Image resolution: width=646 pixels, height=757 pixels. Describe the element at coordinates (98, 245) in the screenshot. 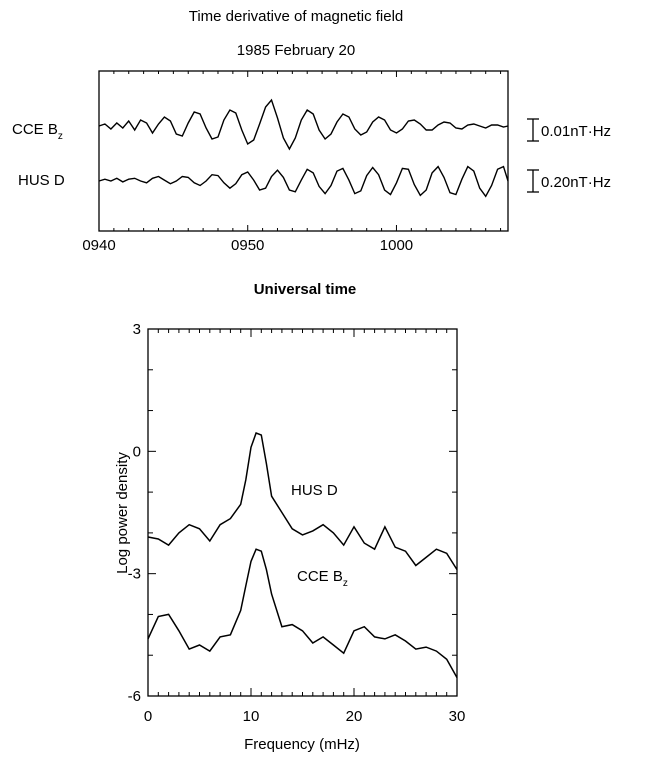

I see `top-x-tick-label: 0940` at that location.